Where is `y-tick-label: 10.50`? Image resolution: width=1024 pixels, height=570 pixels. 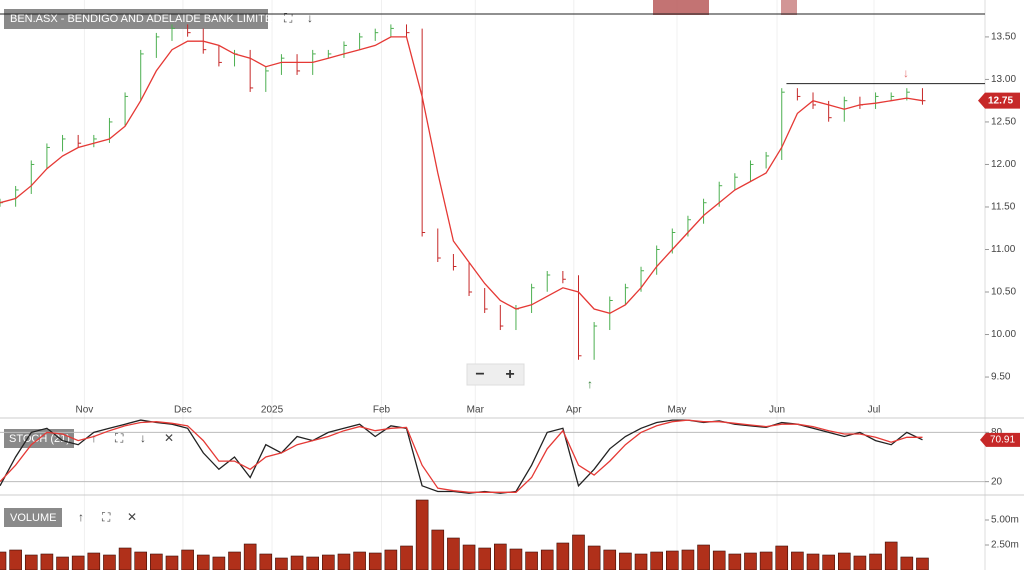 y-tick-label: 10.50 is located at coordinates (1003, 292).